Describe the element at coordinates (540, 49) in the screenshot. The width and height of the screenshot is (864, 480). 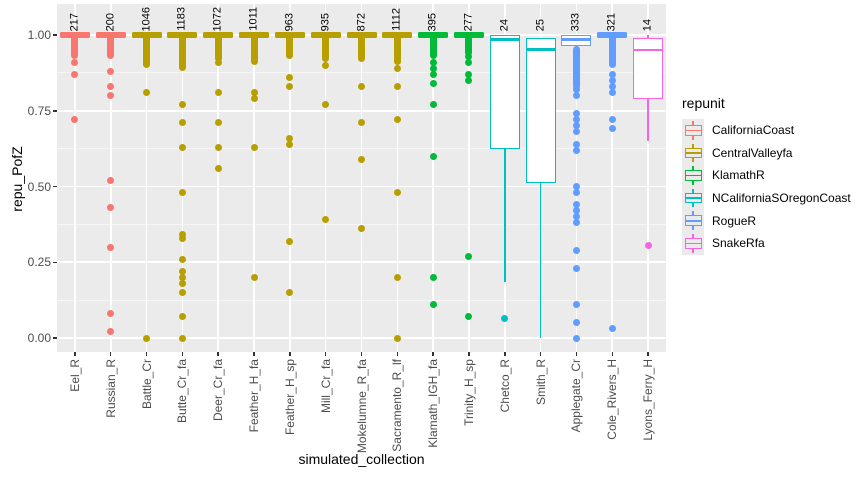
I see `median-line` at that location.